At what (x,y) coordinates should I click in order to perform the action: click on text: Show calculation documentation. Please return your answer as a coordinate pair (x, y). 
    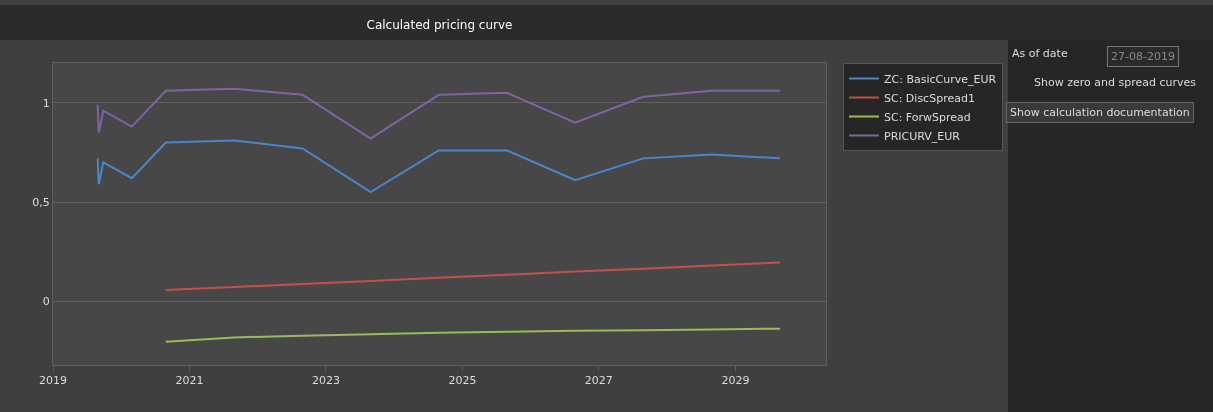
    Looking at the image, I should click on (1100, 112).